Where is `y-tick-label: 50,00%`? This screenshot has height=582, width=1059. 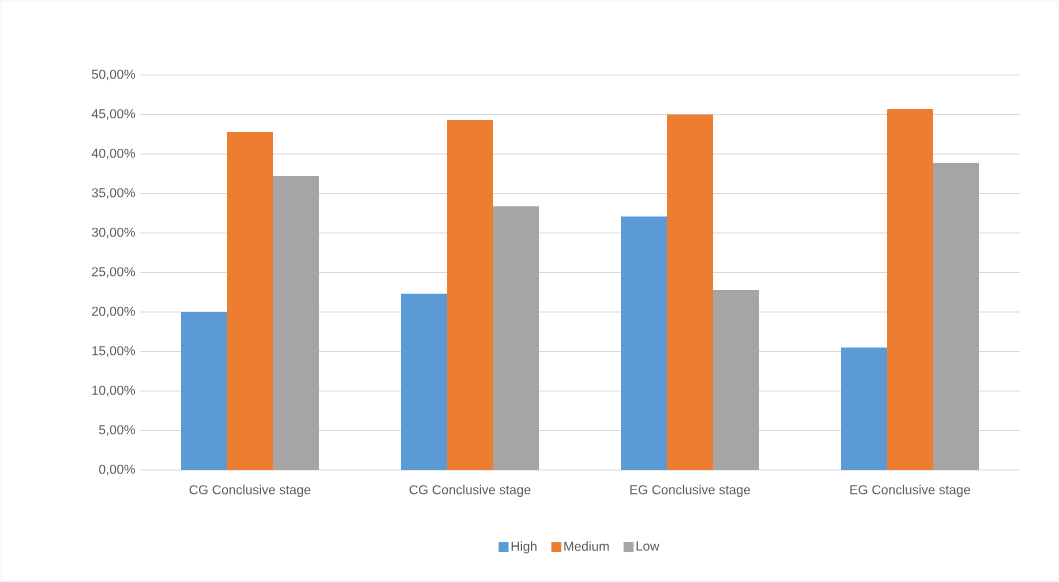 y-tick-label: 50,00% is located at coordinates (113, 75).